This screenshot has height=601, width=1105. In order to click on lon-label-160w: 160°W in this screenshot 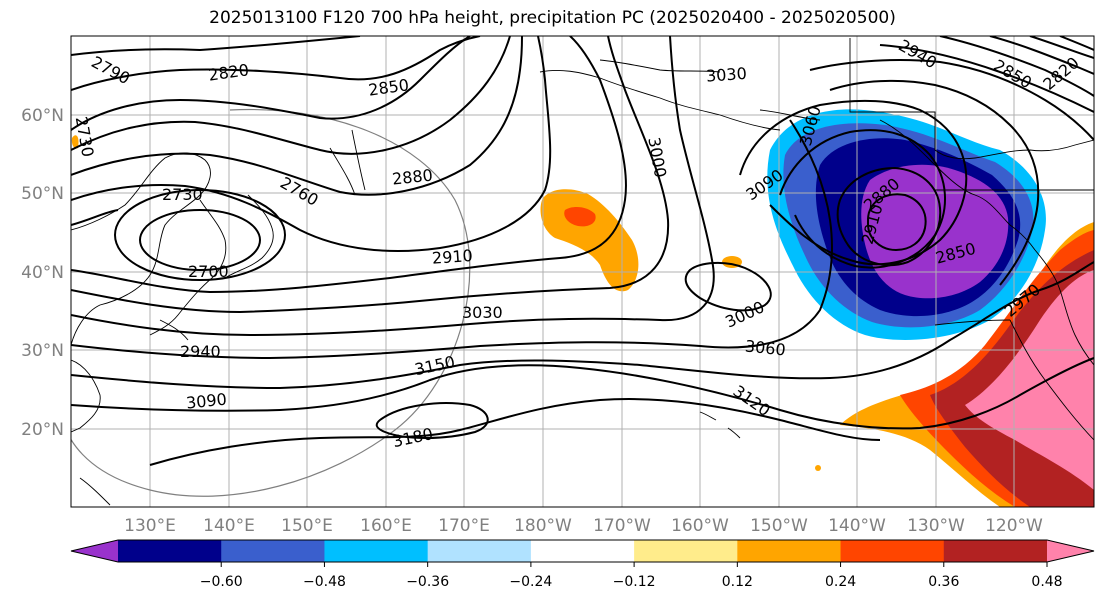, I will do `click(700, 526)`.